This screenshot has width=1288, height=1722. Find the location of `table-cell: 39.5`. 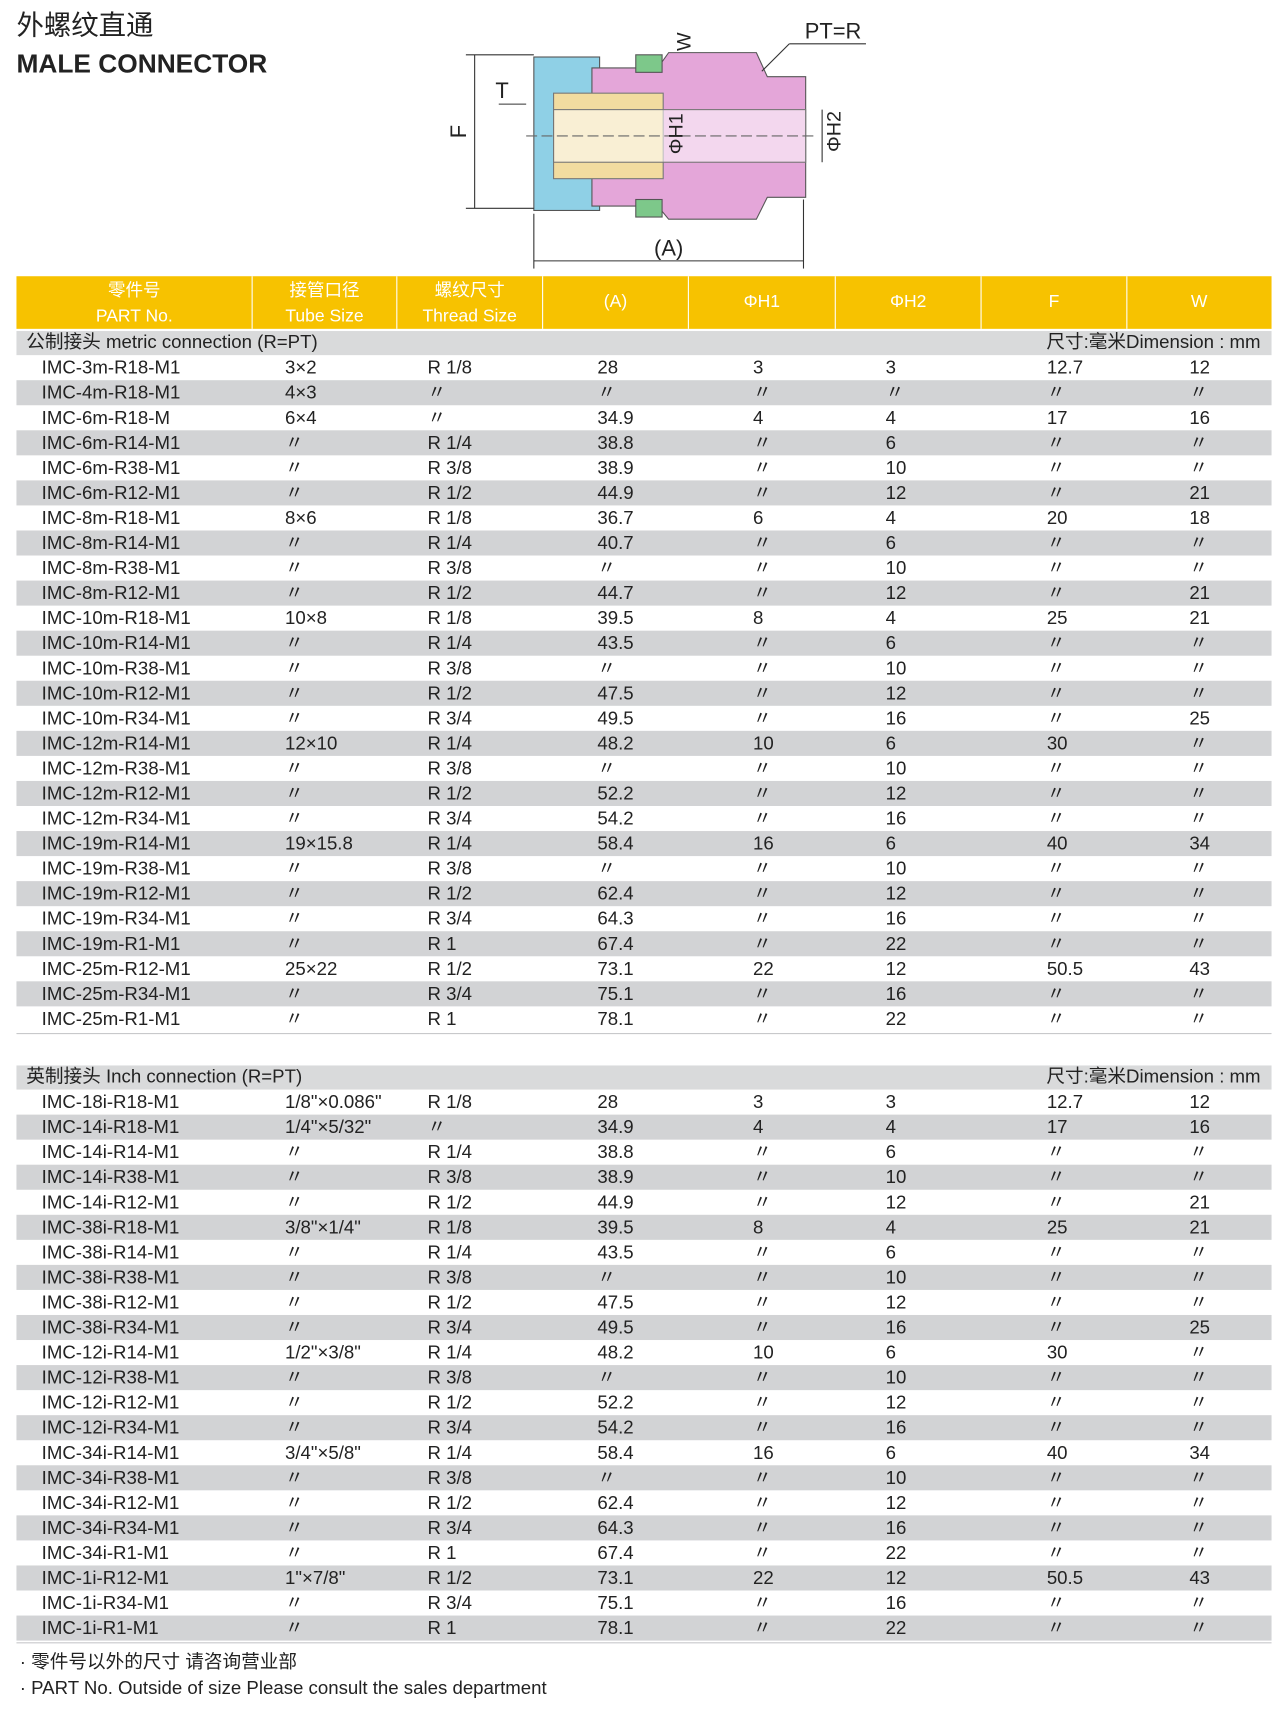

table-cell: 39.5 is located at coordinates (615, 1226).